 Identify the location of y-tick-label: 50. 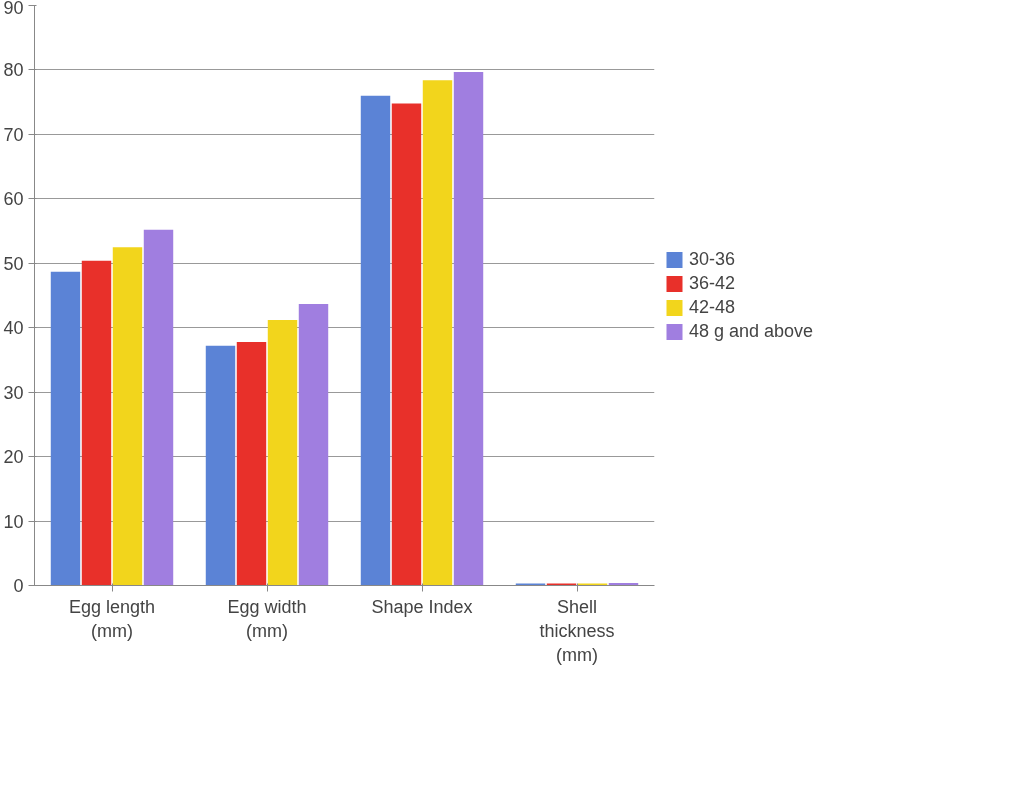
(13, 263).